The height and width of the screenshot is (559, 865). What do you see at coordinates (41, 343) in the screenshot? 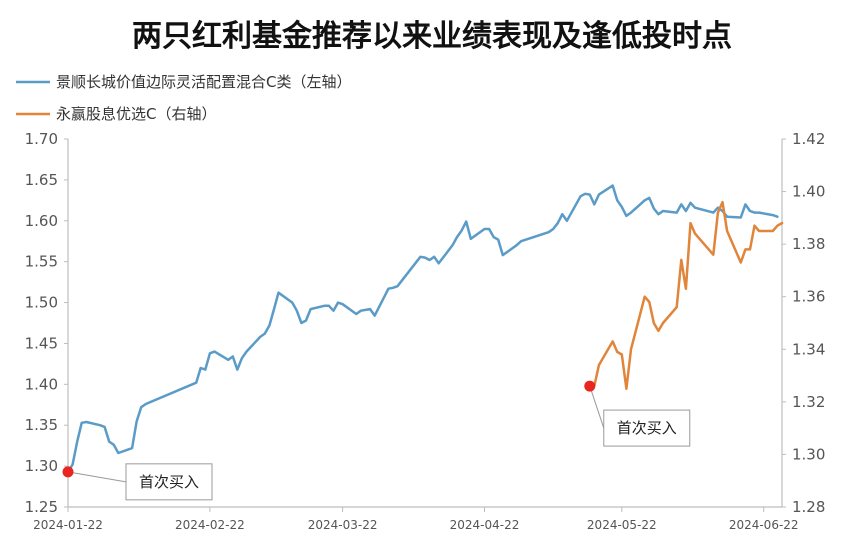
I see `left-tick-label: 1.45` at bounding box center [41, 343].